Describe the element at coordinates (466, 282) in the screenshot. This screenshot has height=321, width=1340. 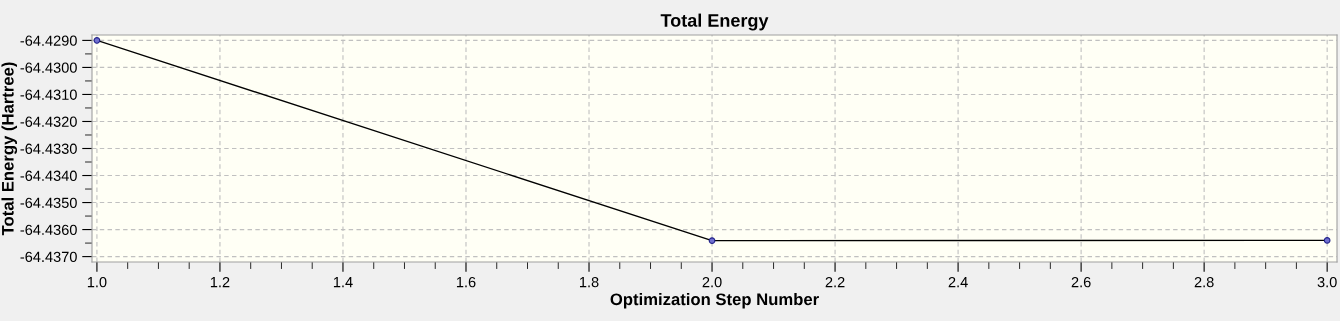
I see `x-tick-label: 1.6` at that location.